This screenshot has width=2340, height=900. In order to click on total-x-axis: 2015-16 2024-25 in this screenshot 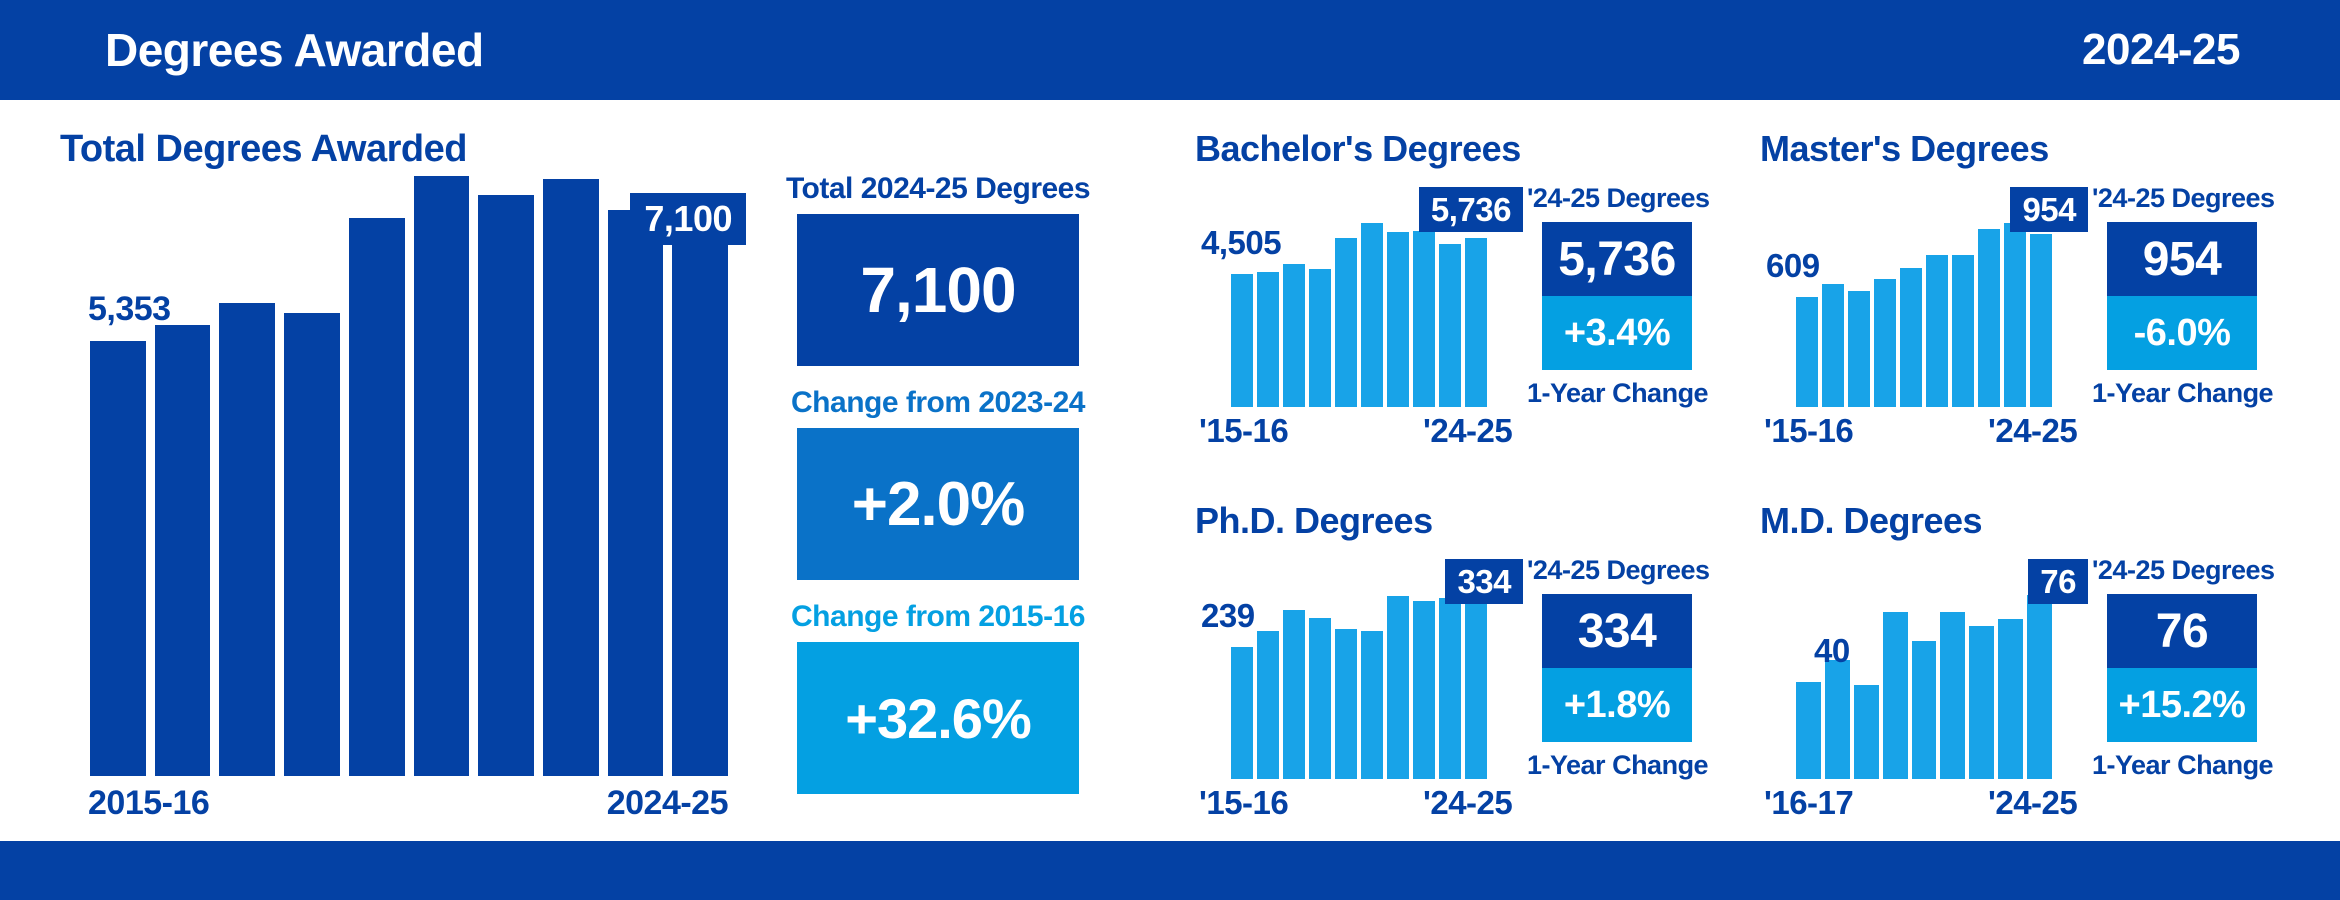, I will do `click(408, 803)`.